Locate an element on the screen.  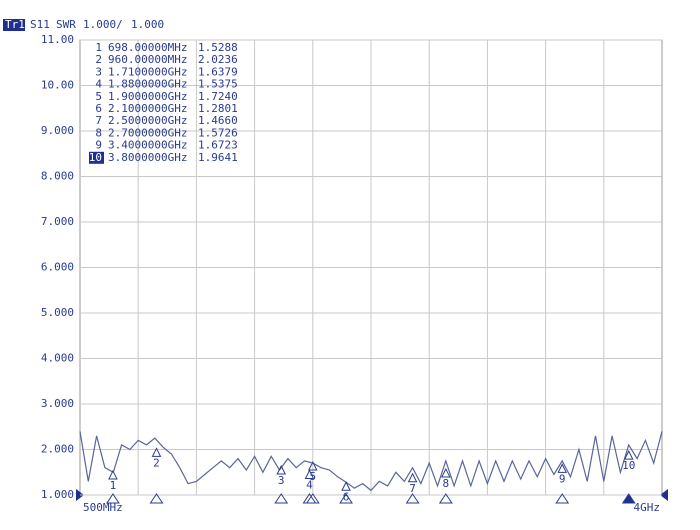
marker-table-id: 1 is located at coordinates (98, 47).